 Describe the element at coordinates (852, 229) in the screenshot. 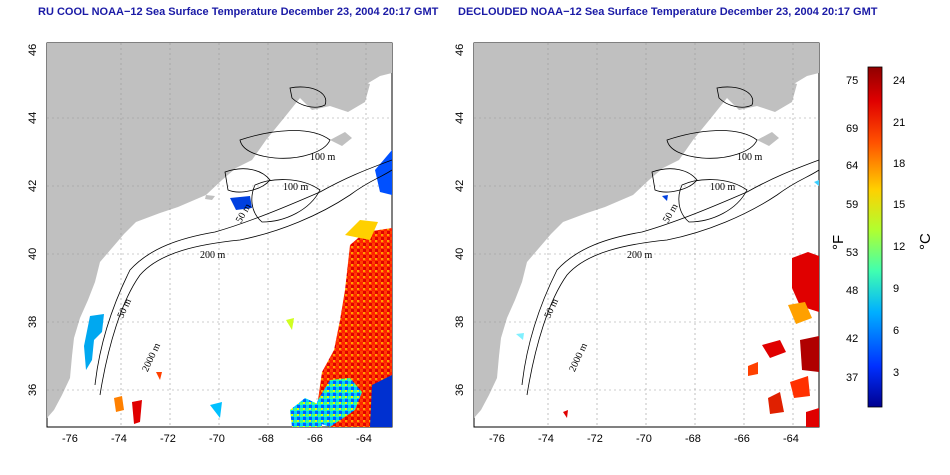

I see `colorbar-fahrenheit-ticks: 75 69 64 59 53 48 42 37` at that location.